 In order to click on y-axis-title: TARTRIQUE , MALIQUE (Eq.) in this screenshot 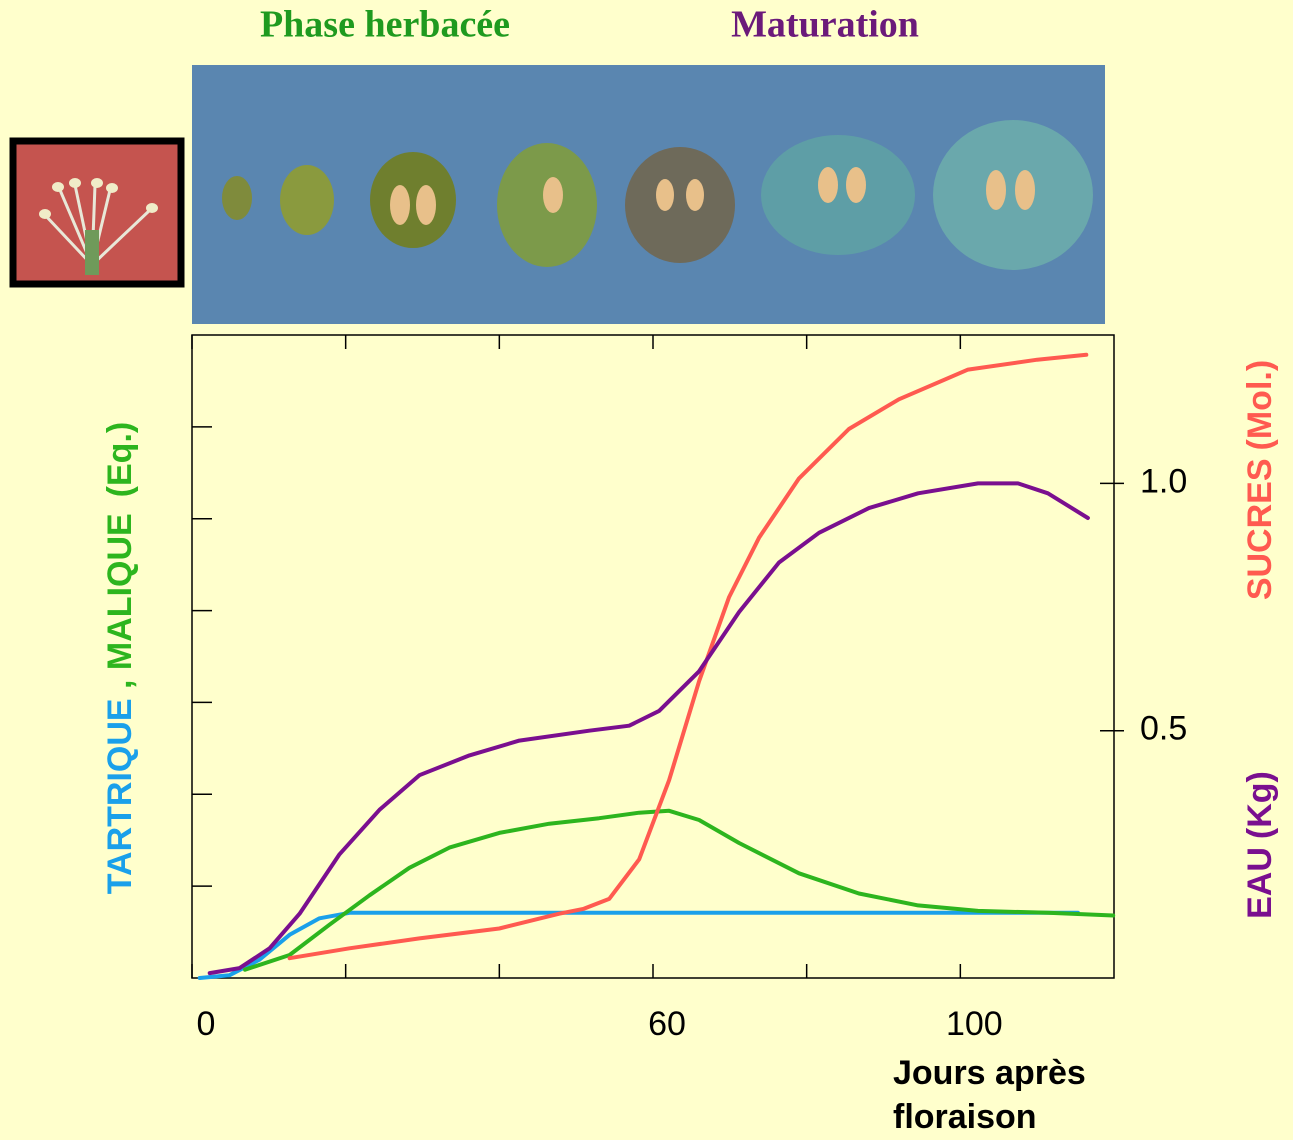, I will do `click(120, 658)`.